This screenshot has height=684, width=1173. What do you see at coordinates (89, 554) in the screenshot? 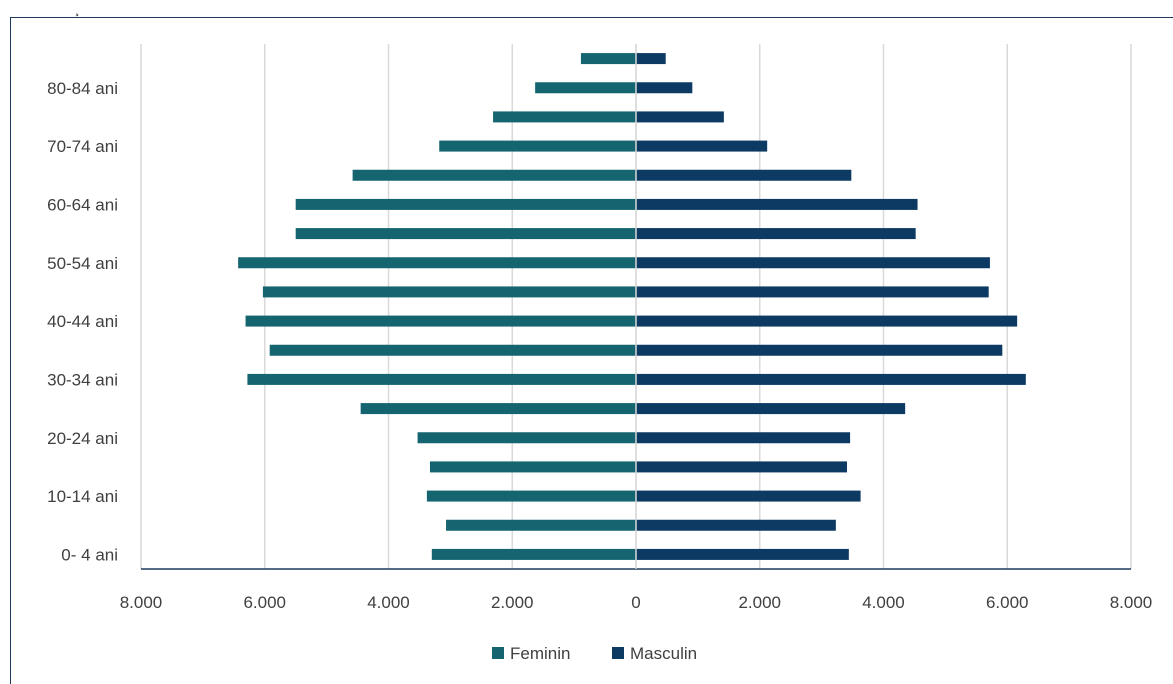
I see `y-tick-label: 0- 4 ani` at bounding box center [89, 554].